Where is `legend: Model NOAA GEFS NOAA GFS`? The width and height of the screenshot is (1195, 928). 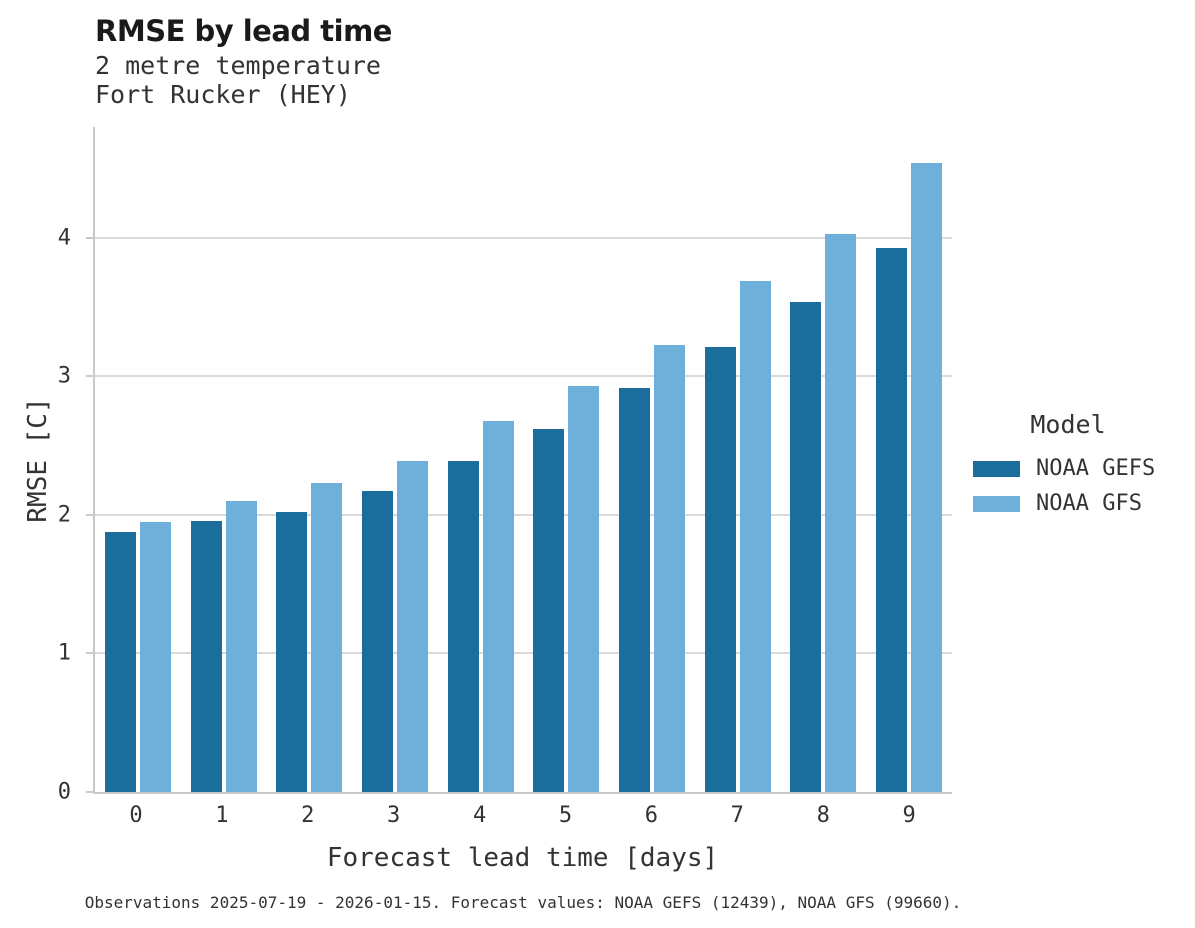
legend: Model NOAA GEFS NOAA GFS is located at coordinates (1068, 465).